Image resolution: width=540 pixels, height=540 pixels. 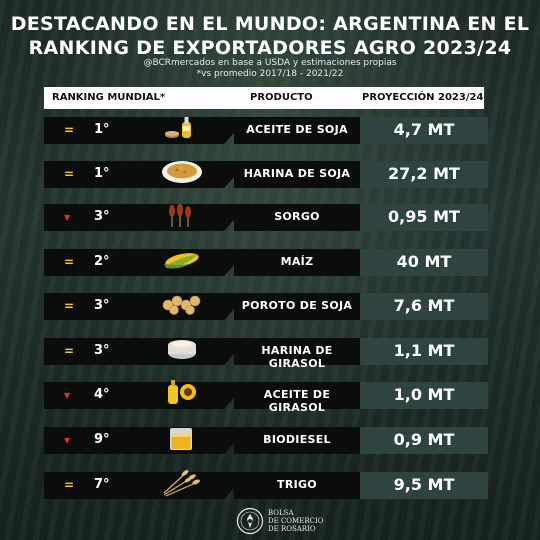 I want to click on table-row: = 1° ACEITE DE SOJA 4,7 MT, so click(x=266, y=130).